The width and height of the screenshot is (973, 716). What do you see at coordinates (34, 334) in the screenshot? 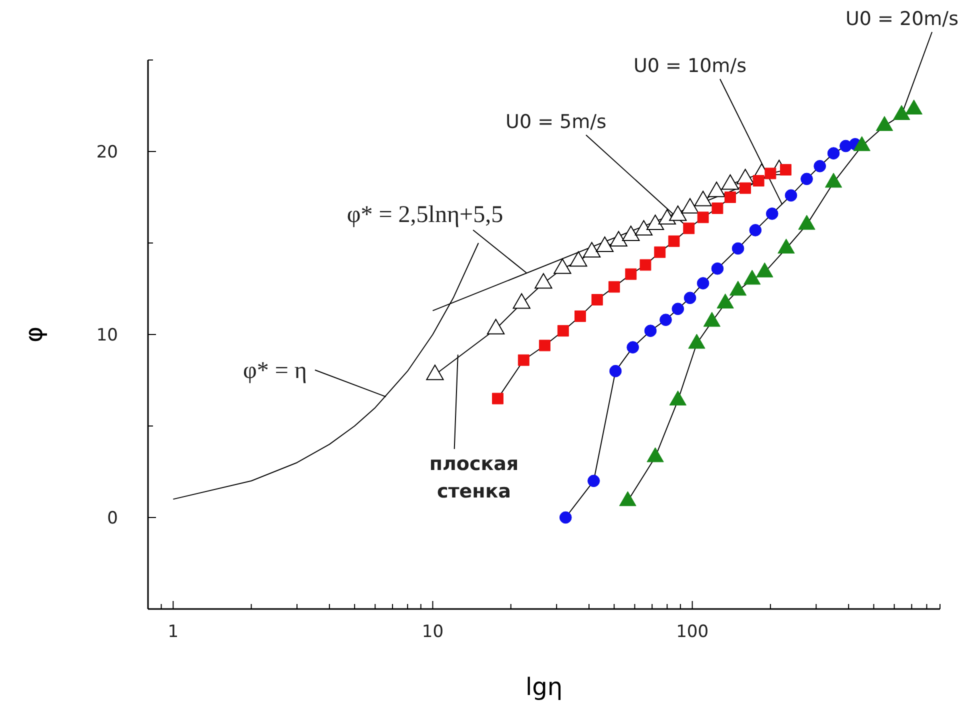
I see `y-axis-title: φ` at bounding box center [34, 334].